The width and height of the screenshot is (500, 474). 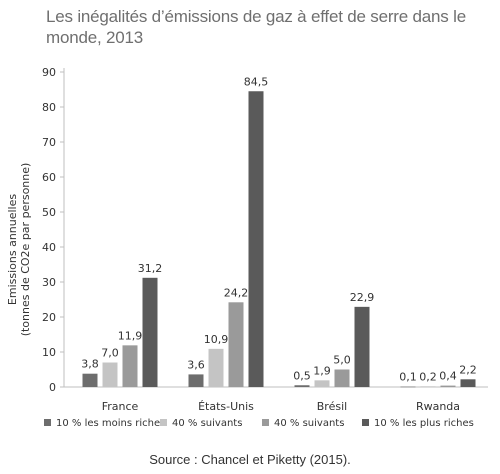 What do you see at coordinates (110, 353) in the screenshot?
I see `data-label: 7,0` at bounding box center [110, 353].